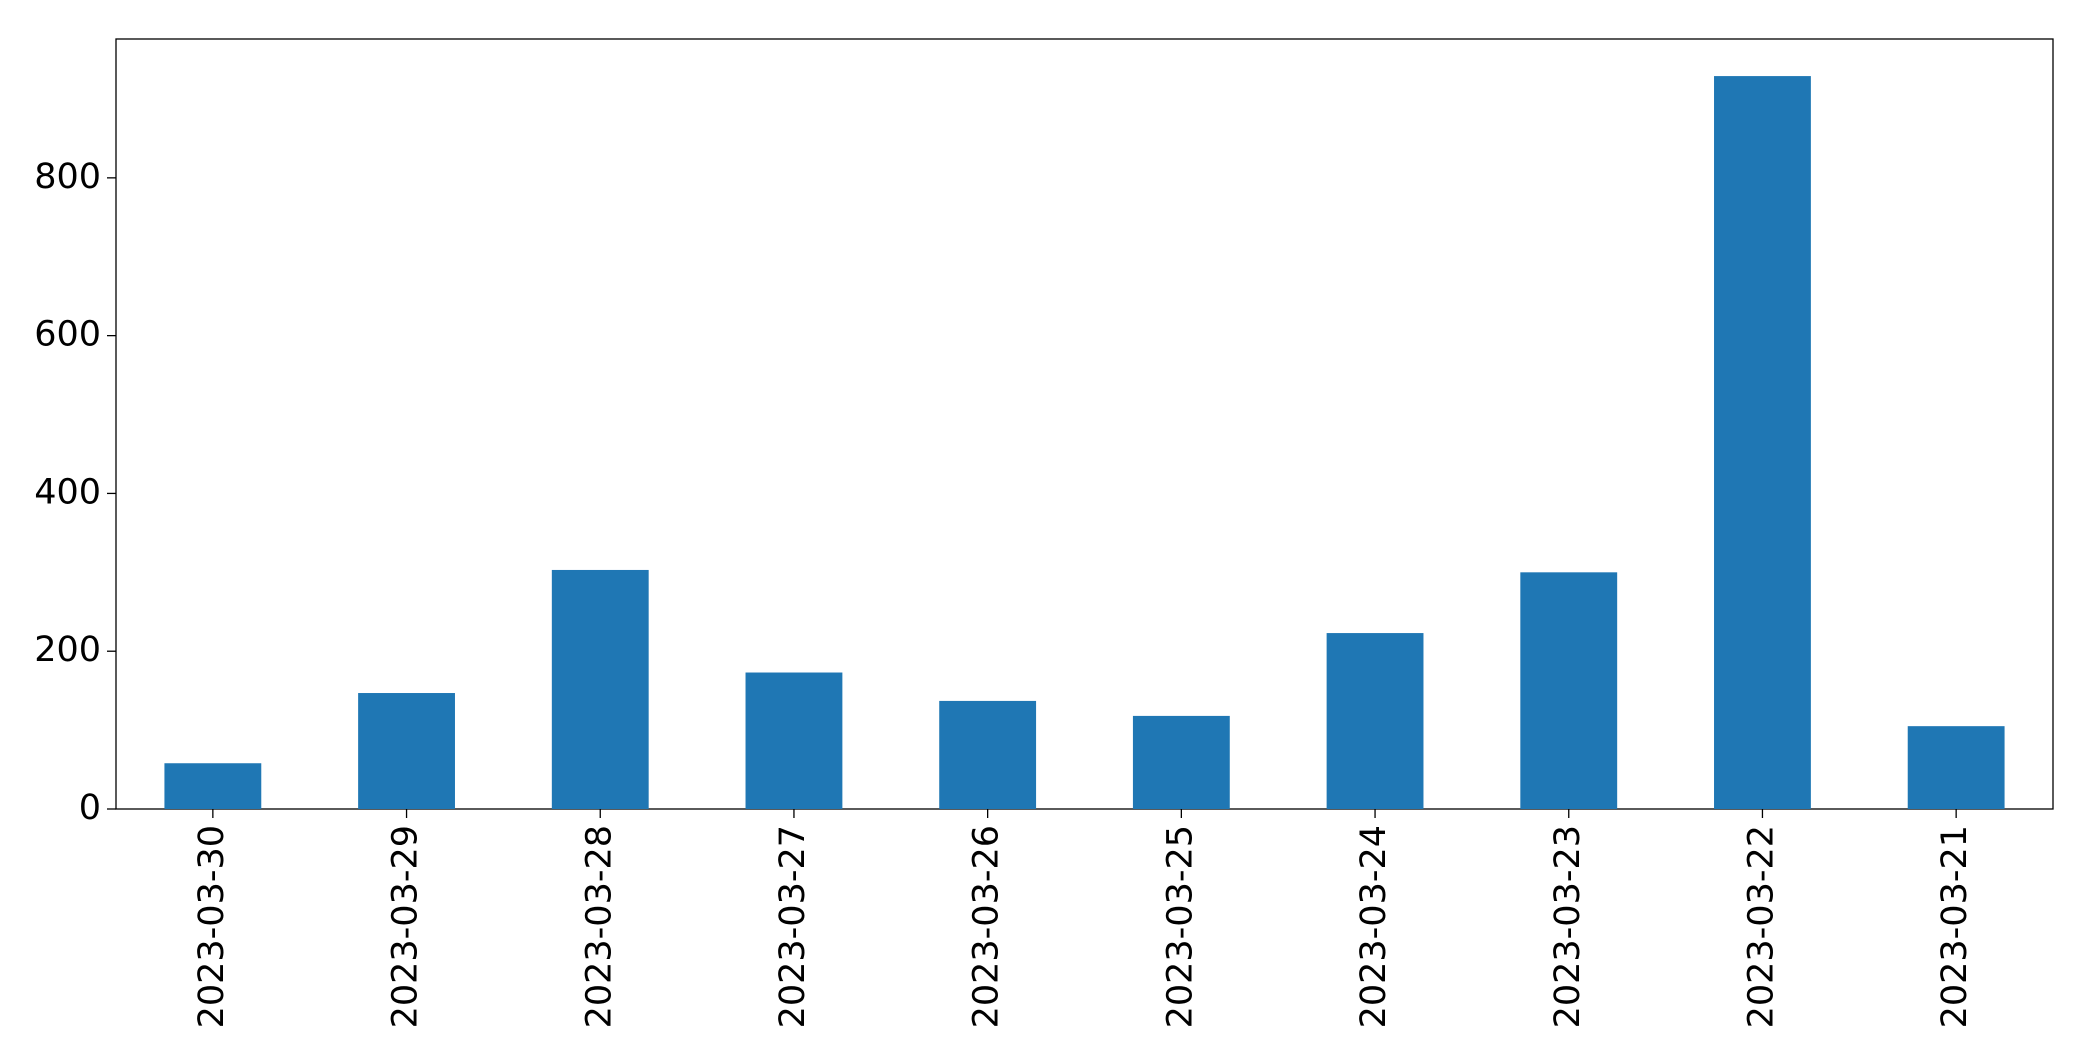 The height and width of the screenshot is (1061, 2093). Describe the element at coordinates (67, 335) in the screenshot. I see `y-tick-label: 600` at that location.